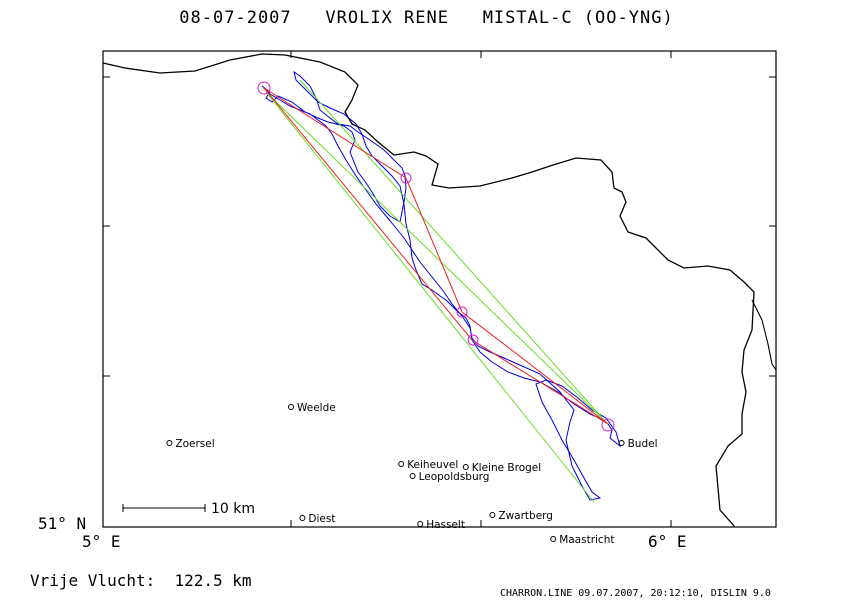 The width and height of the screenshot is (853, 603). Describe the element at coordinates (454, 477) in the screenshot. I see `town-label: Leopoldsburg` at that location.